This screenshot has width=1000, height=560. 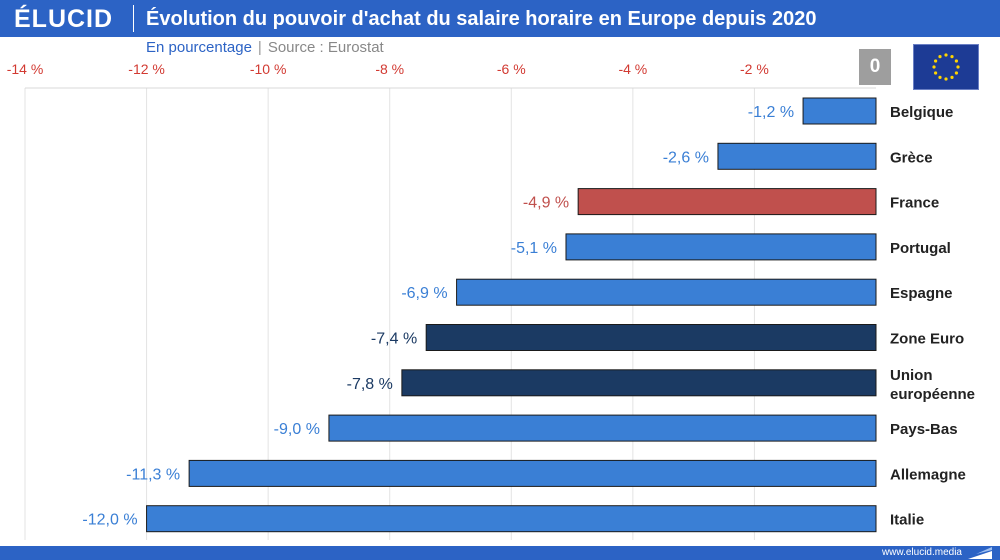 What do you see at coordinates (932, 394) in the screenshot?
I see `category-label: européenne` at bounding box center [932, 394].